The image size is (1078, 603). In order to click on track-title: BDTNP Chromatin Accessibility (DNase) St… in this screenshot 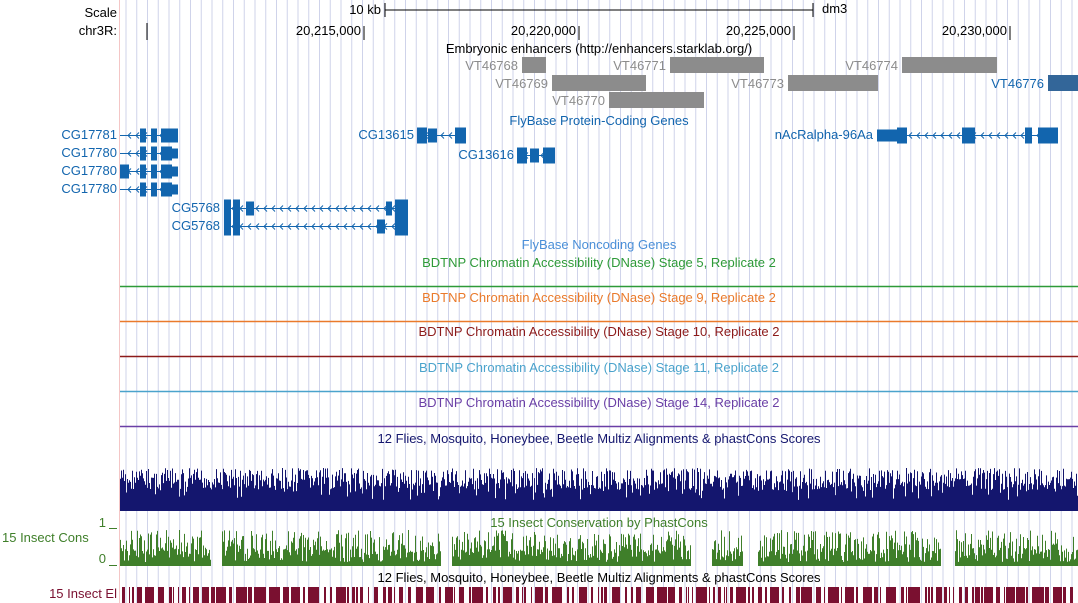, I will do `click(598, 331)`.